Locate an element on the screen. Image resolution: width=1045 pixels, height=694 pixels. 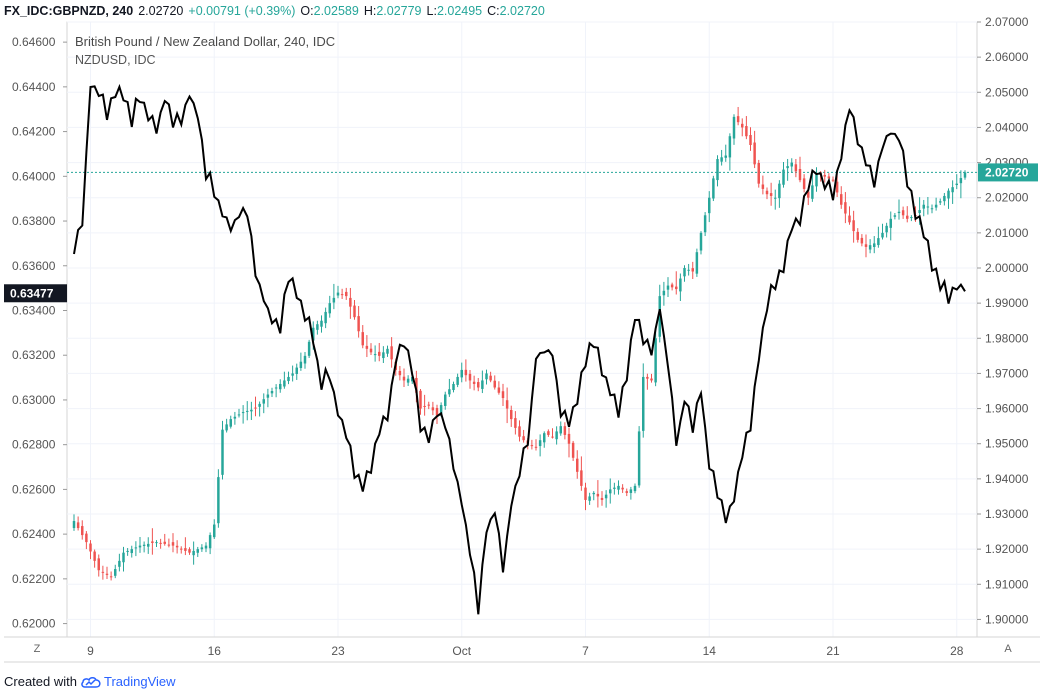
auto-scale-button: A is located at coordinates (1008, 649).